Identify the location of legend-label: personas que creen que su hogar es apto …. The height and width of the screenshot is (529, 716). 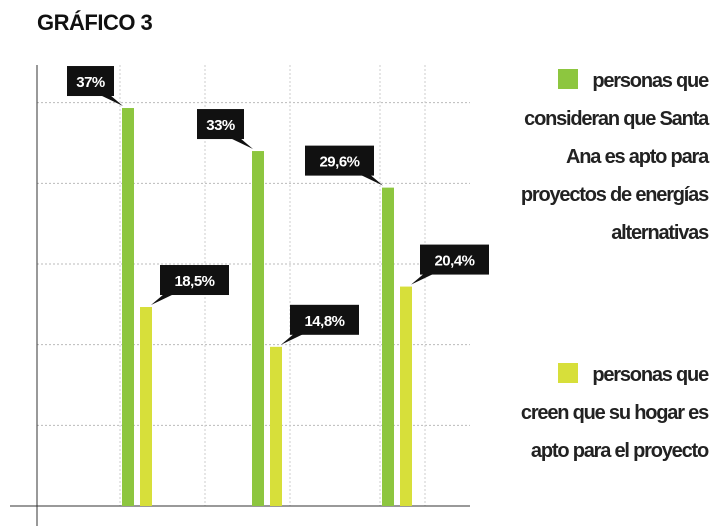
(614, 413).